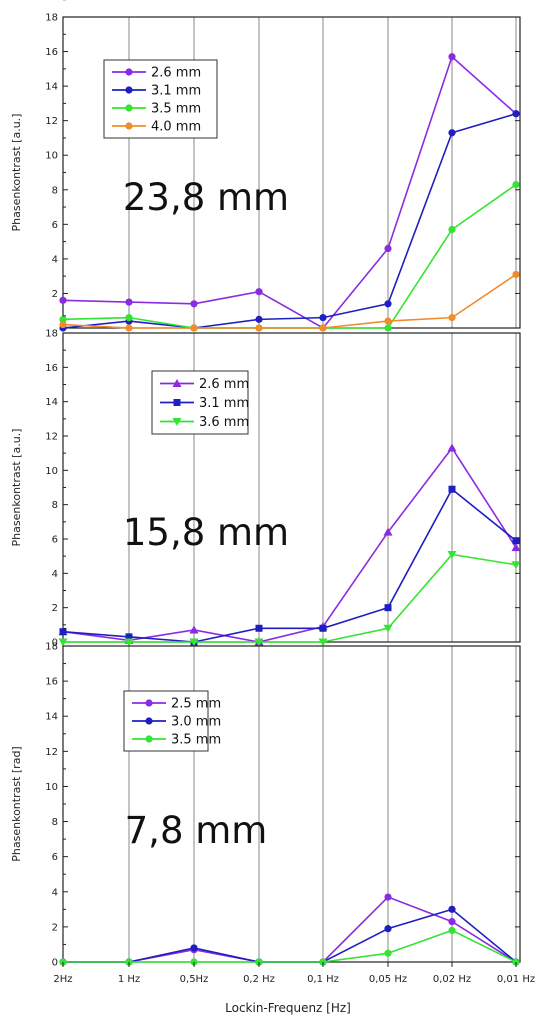  I want to click on x-tick-label: 0,1 Hz, so click(323, 979).